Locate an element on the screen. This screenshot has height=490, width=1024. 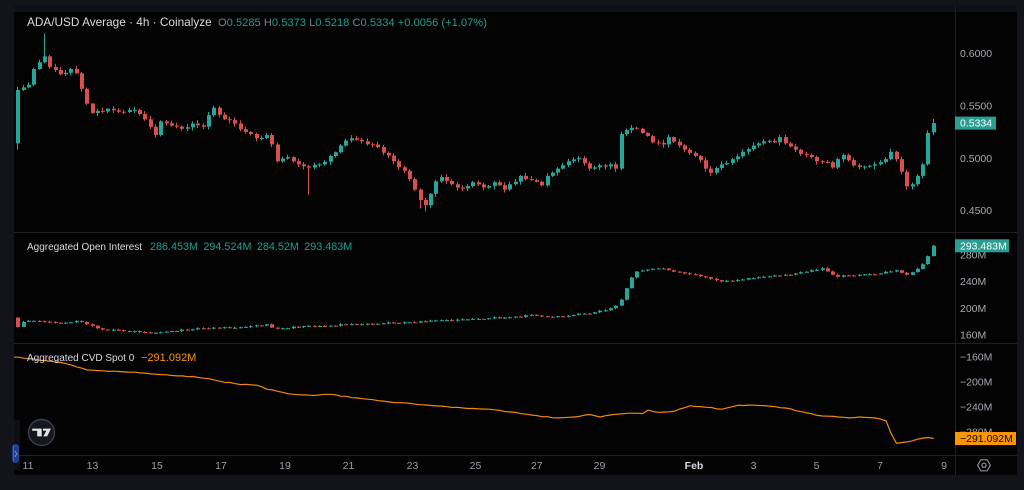
svg-text: 9 is located at coordinates (944, 466).